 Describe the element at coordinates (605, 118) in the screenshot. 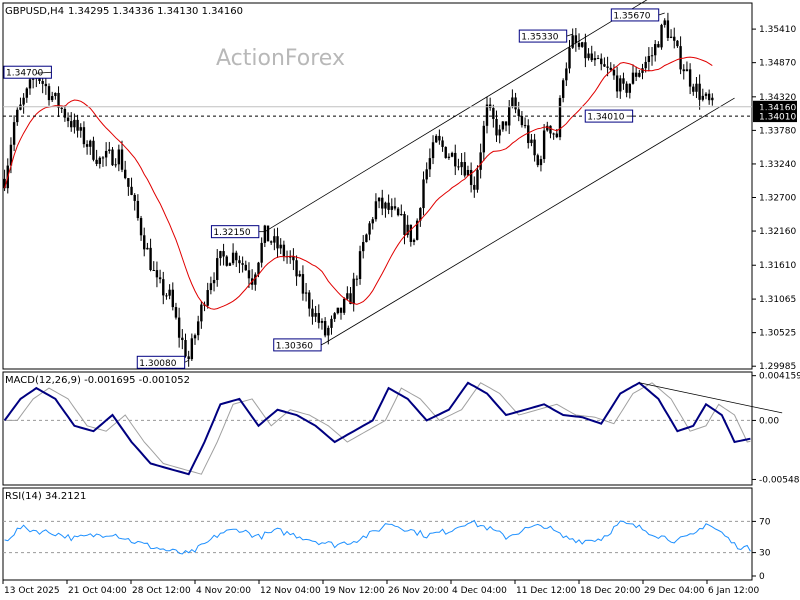

I see `annotation-label: 1.34010` at that location.